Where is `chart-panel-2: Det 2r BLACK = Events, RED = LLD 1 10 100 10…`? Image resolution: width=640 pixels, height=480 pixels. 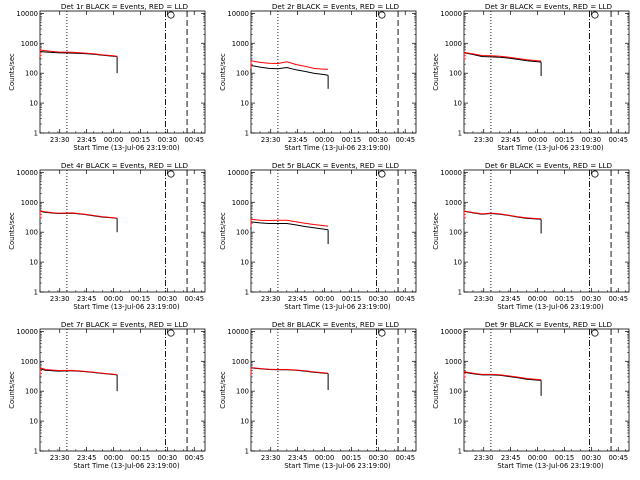
chart-panel-2: Det 2r BLACK = Events, RED = LLD 1 10 100 10… is located at coordinates (318, 77).